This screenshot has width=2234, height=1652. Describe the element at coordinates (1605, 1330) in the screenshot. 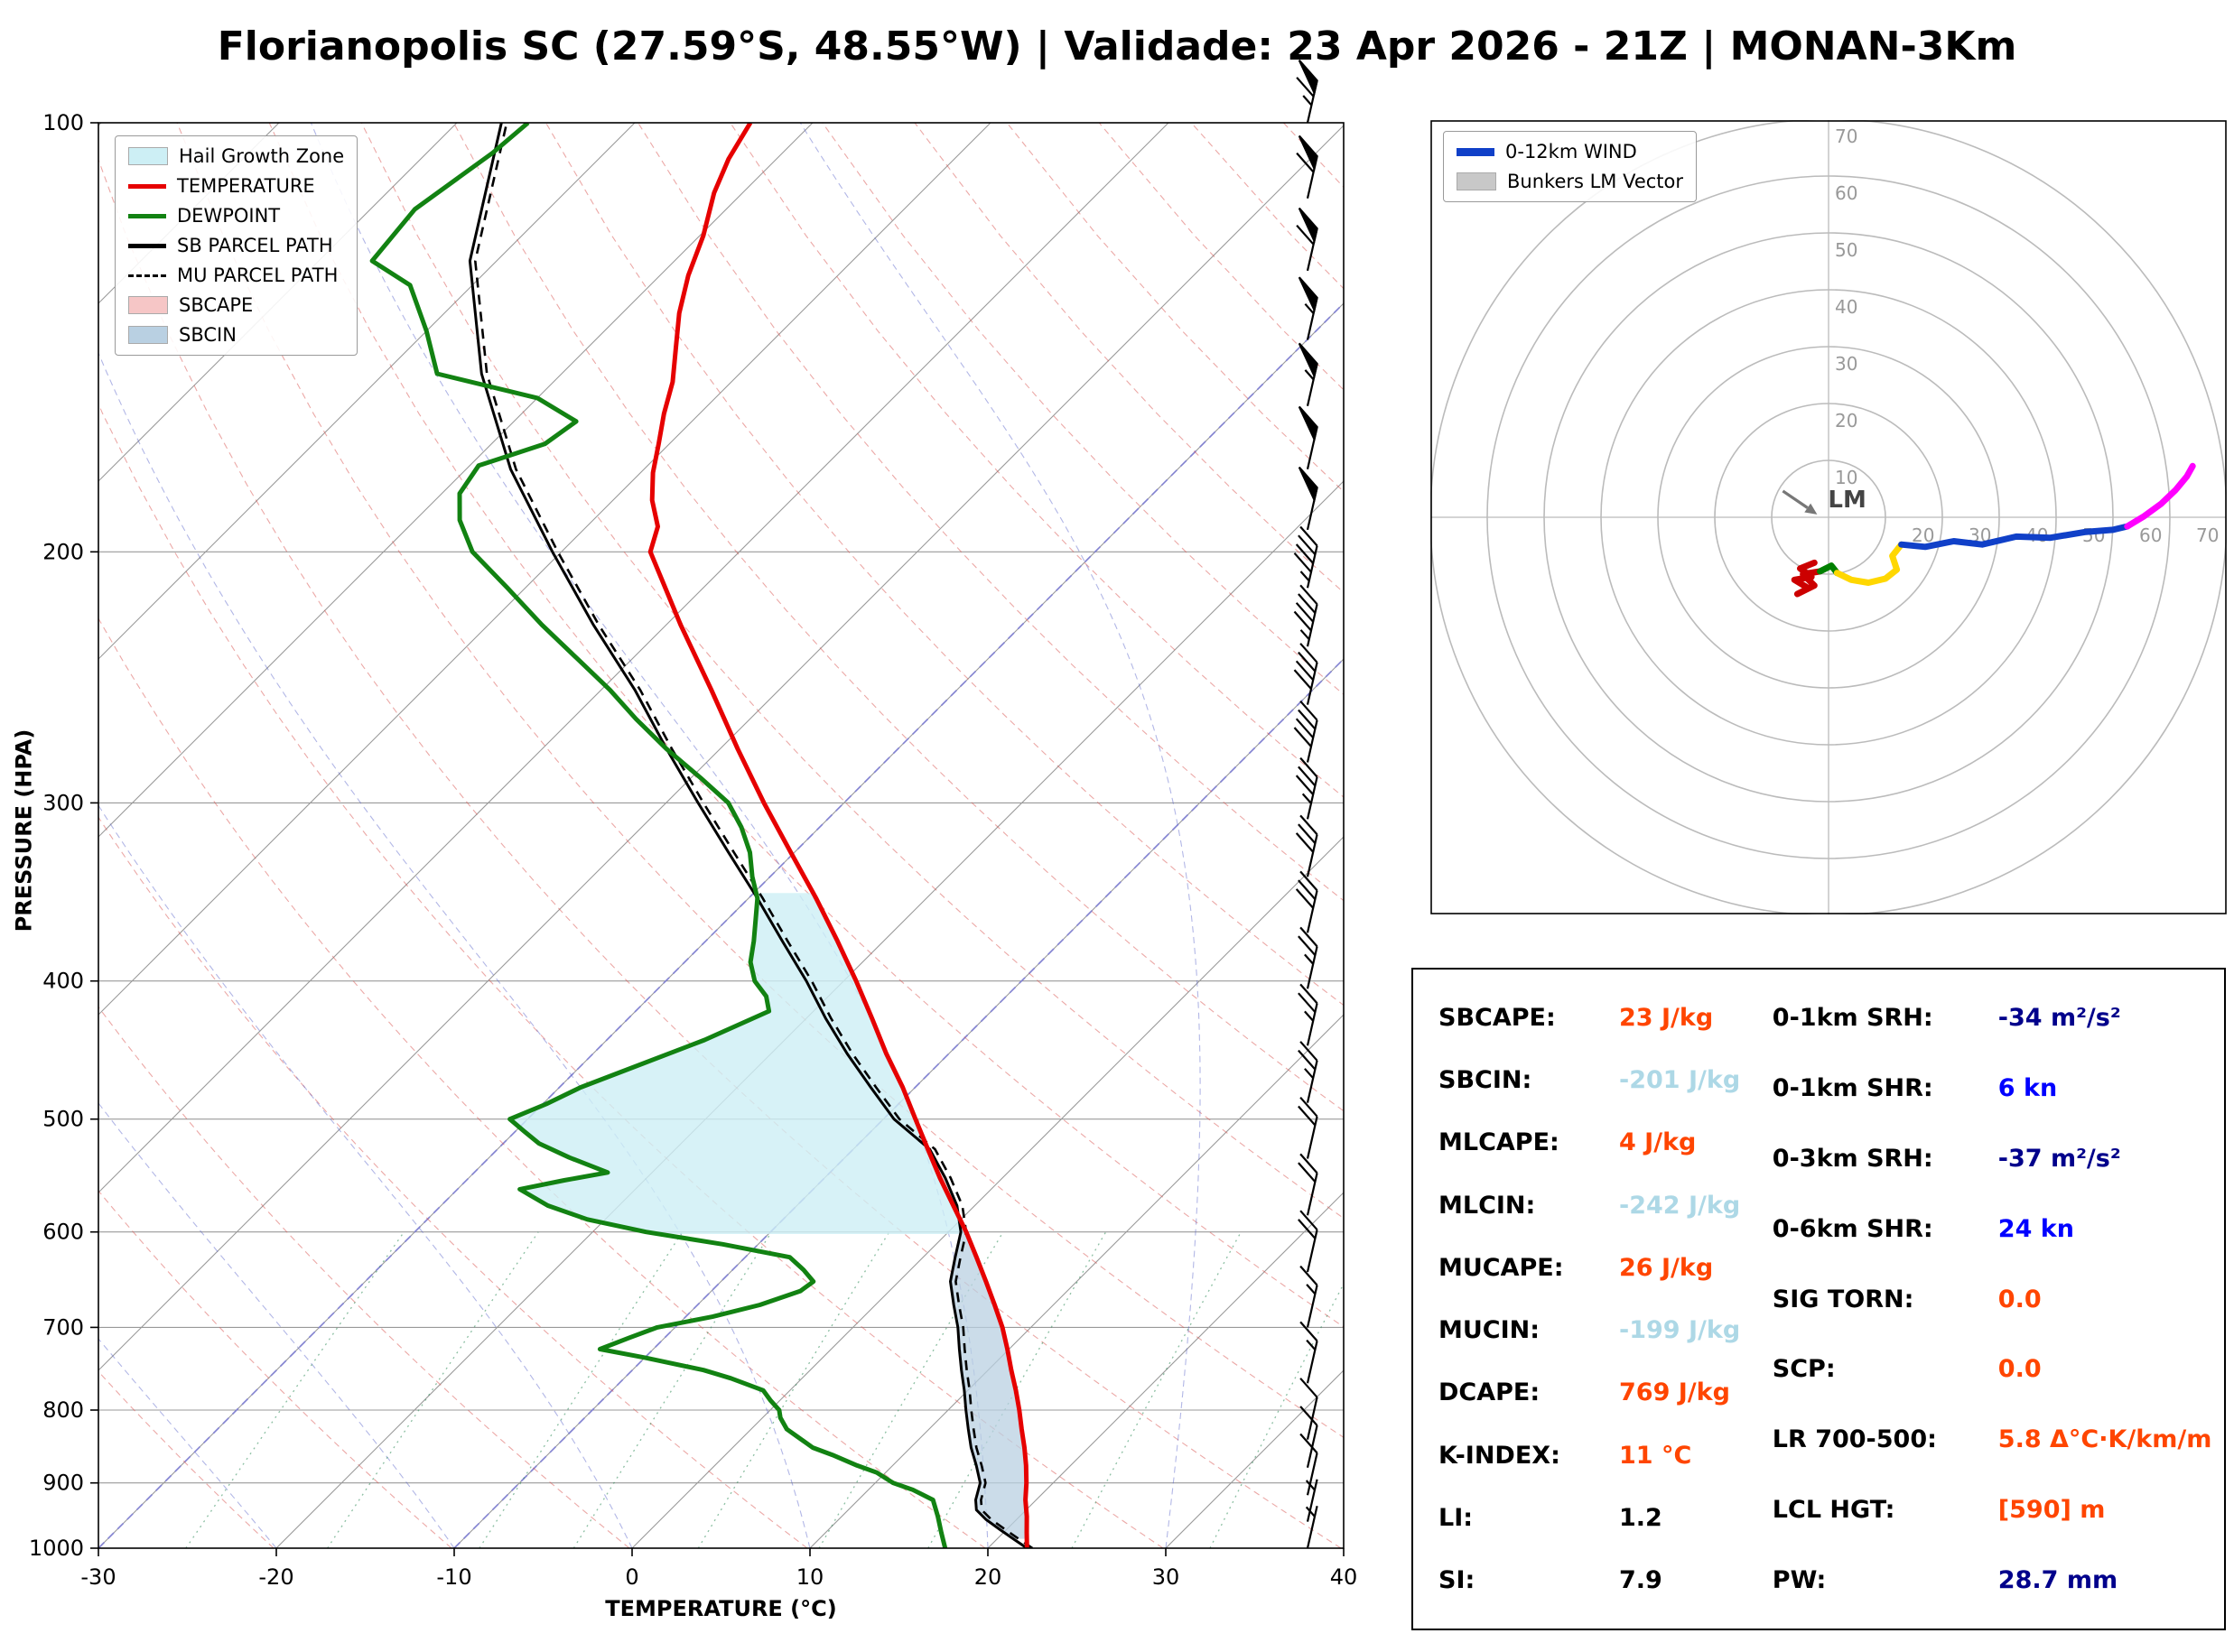

I see `index-row-mucin-: MUCIN: -199 J/kg` at that location.